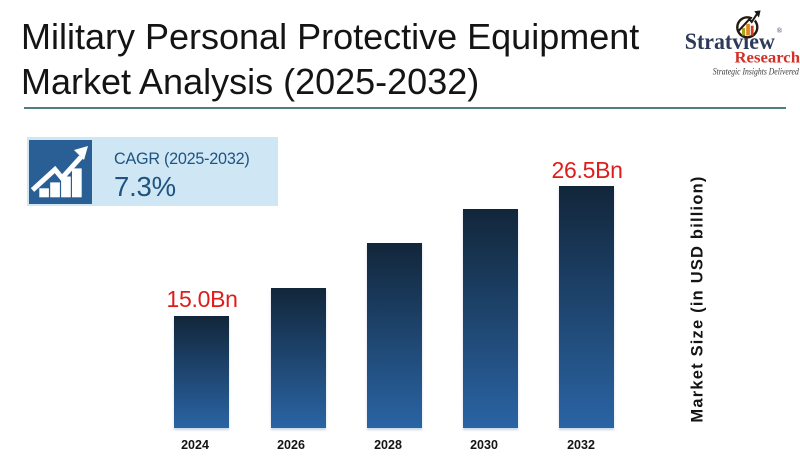 The image size is (800, 462). What do you see at coordinates (767, 57) in the screenshot?
I see `svg-text: Research` at bounding box center [767, 57].